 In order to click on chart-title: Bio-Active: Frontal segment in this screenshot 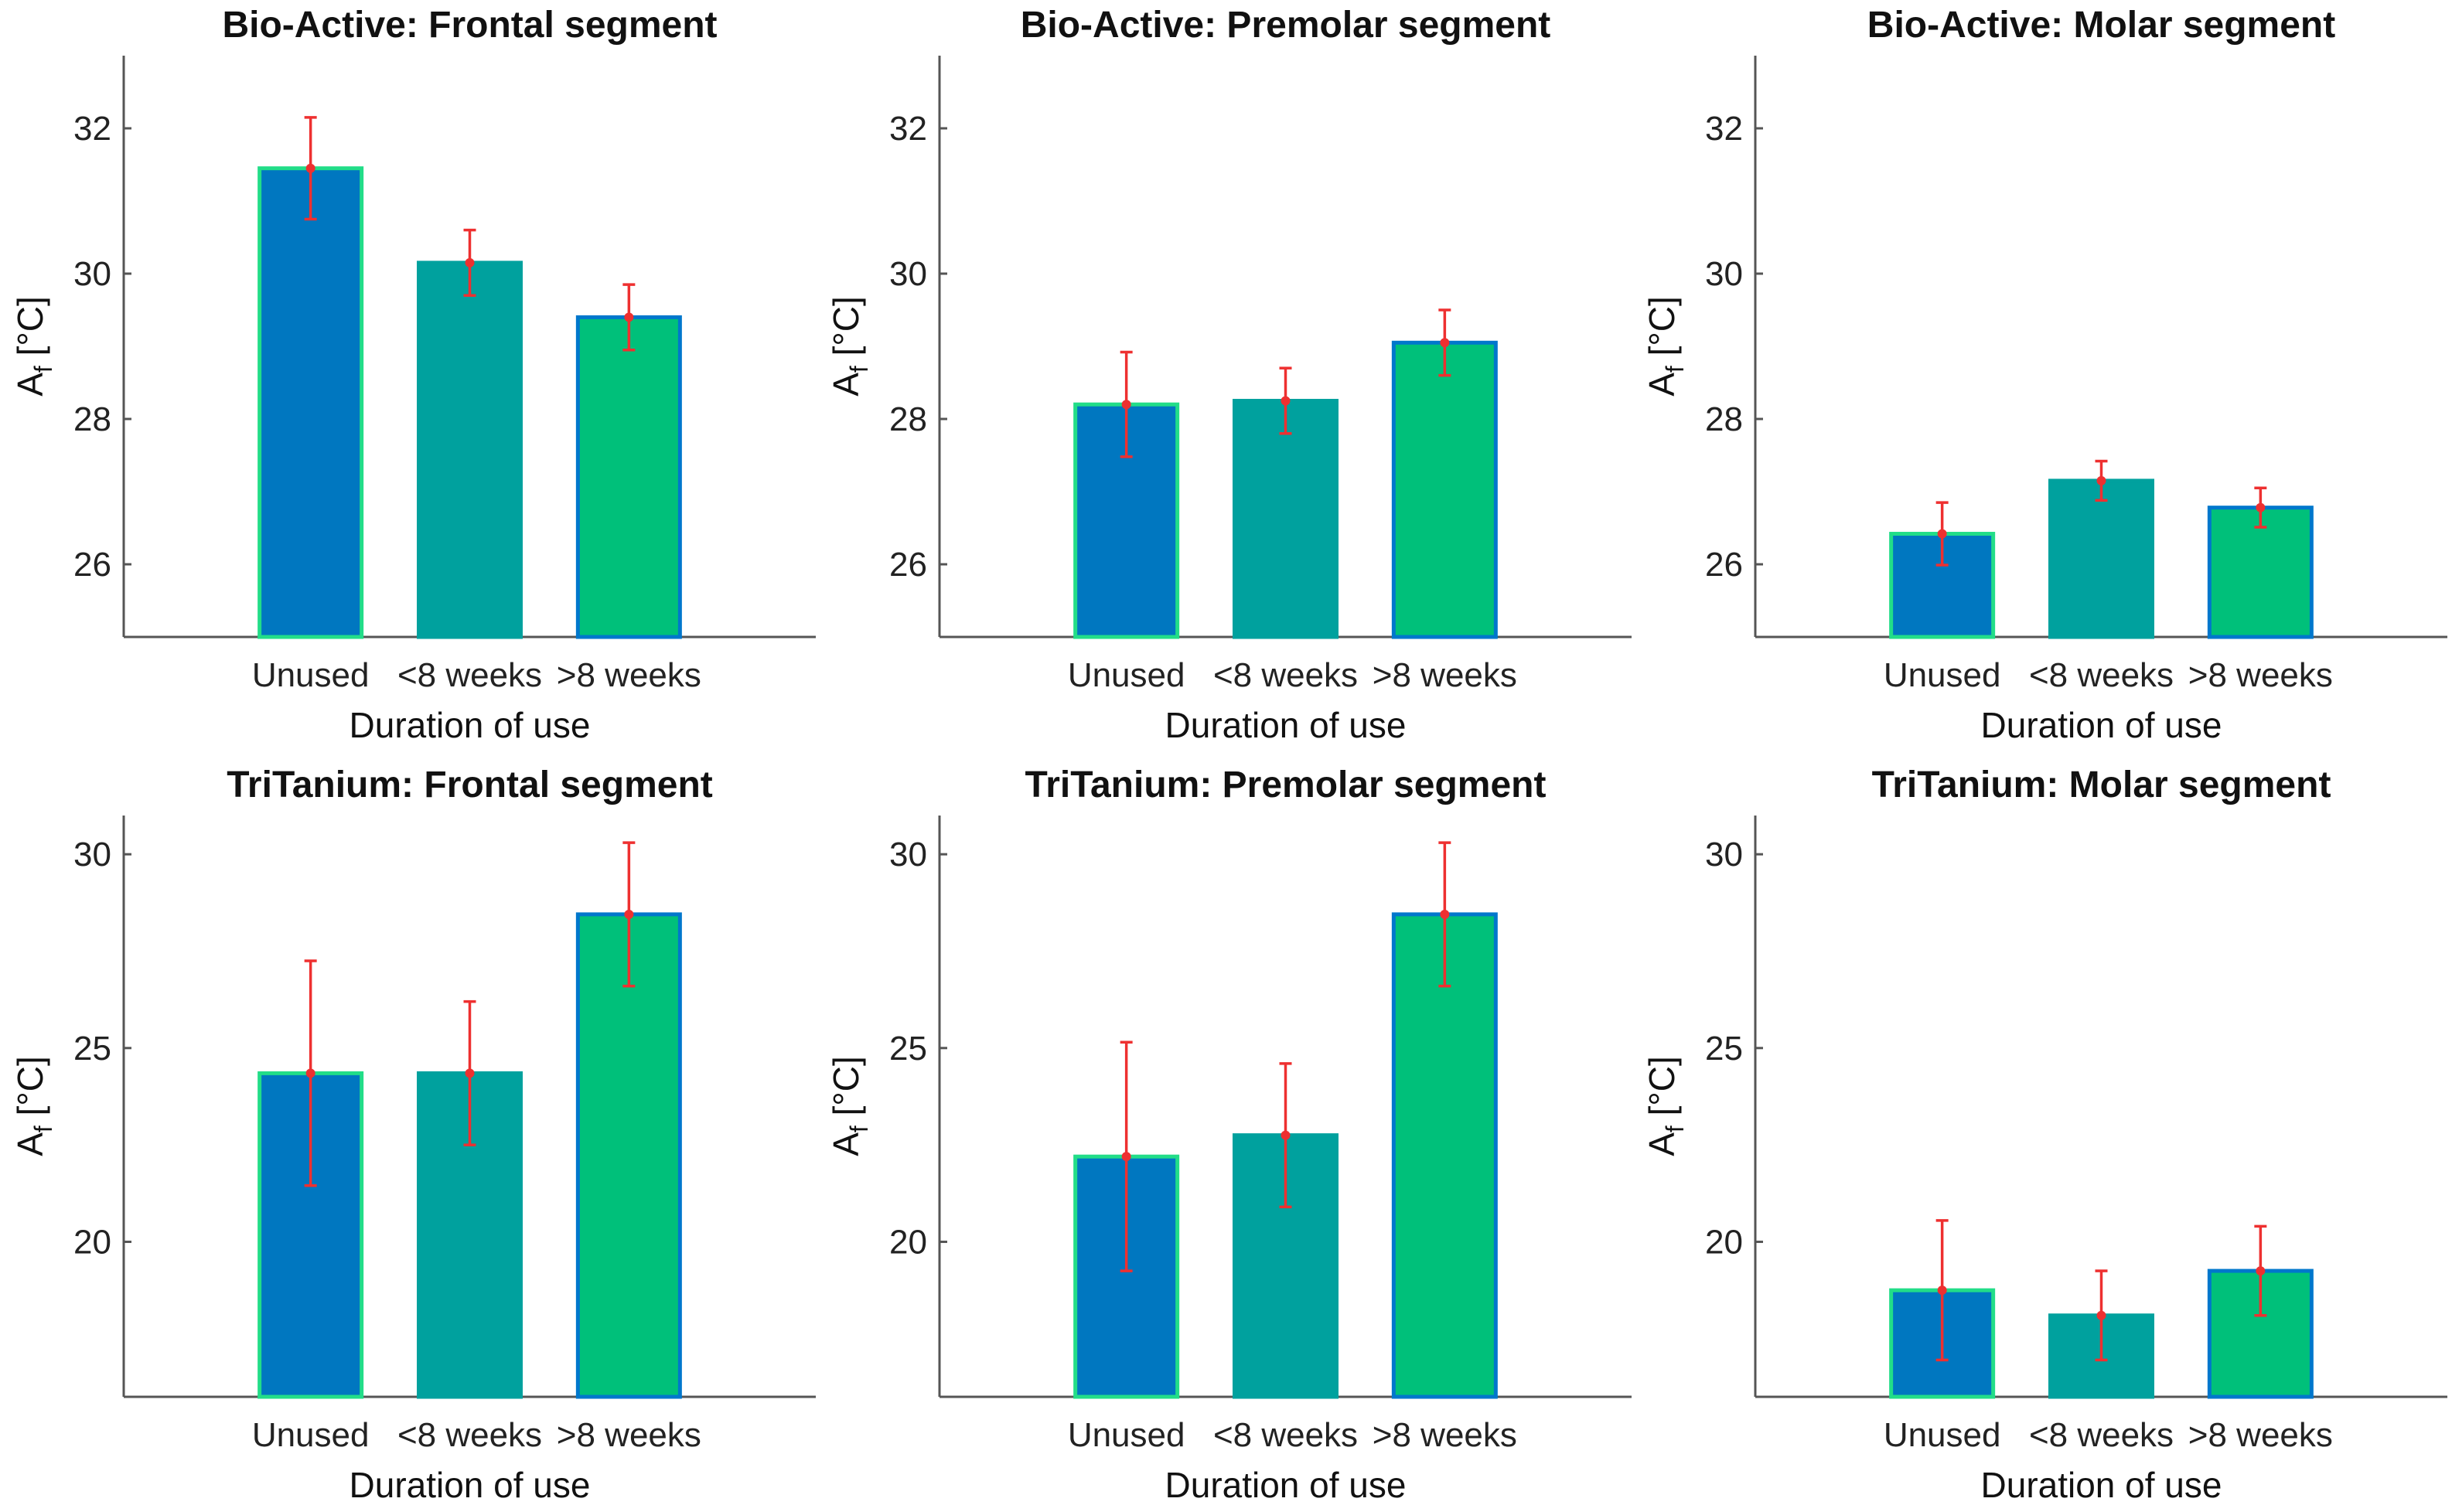, I will do `click(470, 25)`.